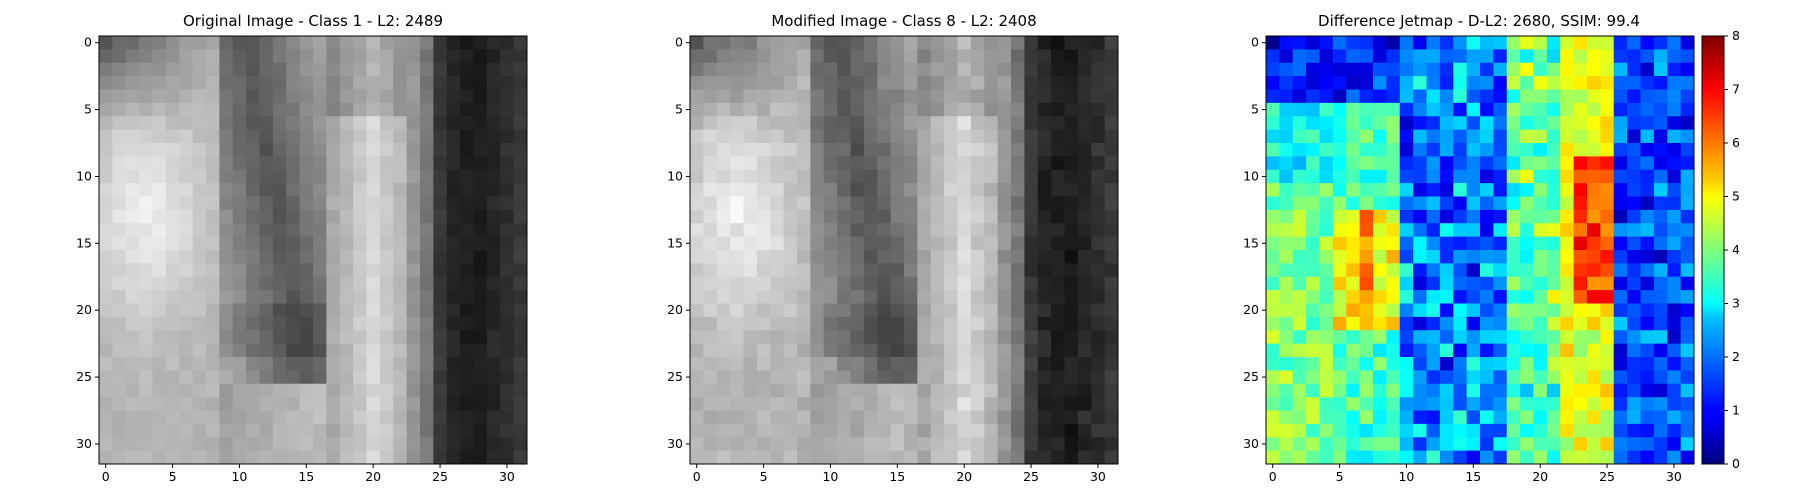 The height and width of the screenshot is (500, 1800). I want to click on y-tick-label: 30, so click(1251, 443).